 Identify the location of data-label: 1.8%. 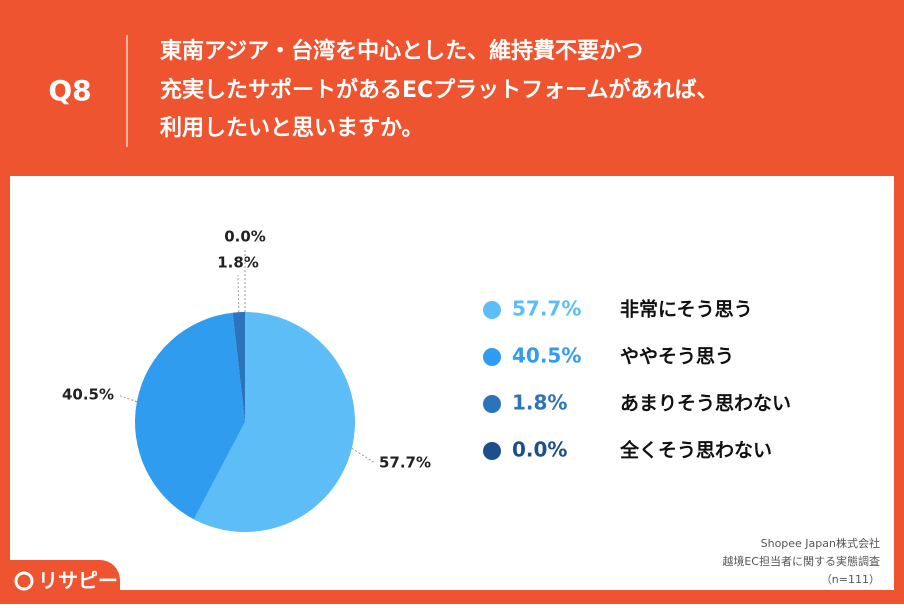
(238, 263).